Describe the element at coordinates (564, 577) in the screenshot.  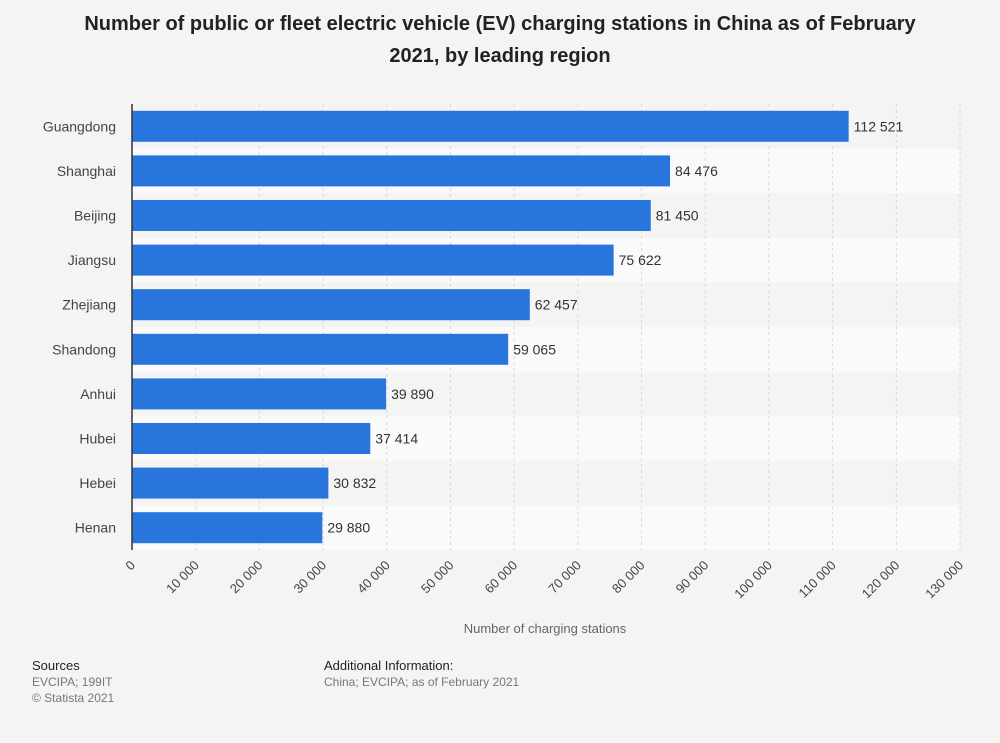
I see `x-tick-label: 70 000` at that location.